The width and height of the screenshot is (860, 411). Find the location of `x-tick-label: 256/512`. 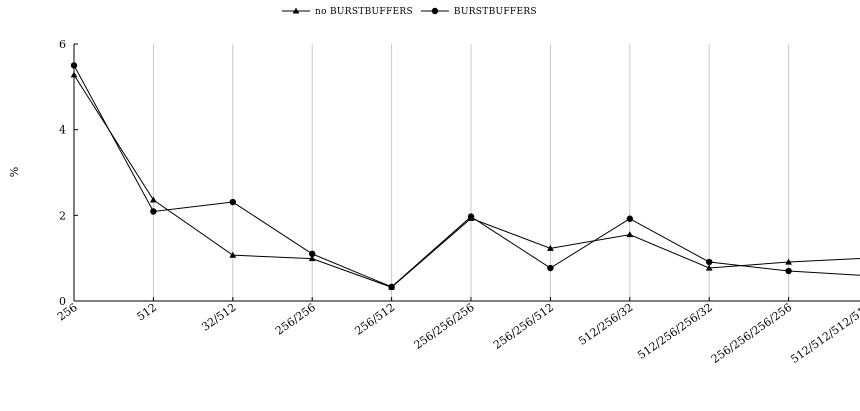

x-tick-label: 256/512 is located at coordinates (374, 319).